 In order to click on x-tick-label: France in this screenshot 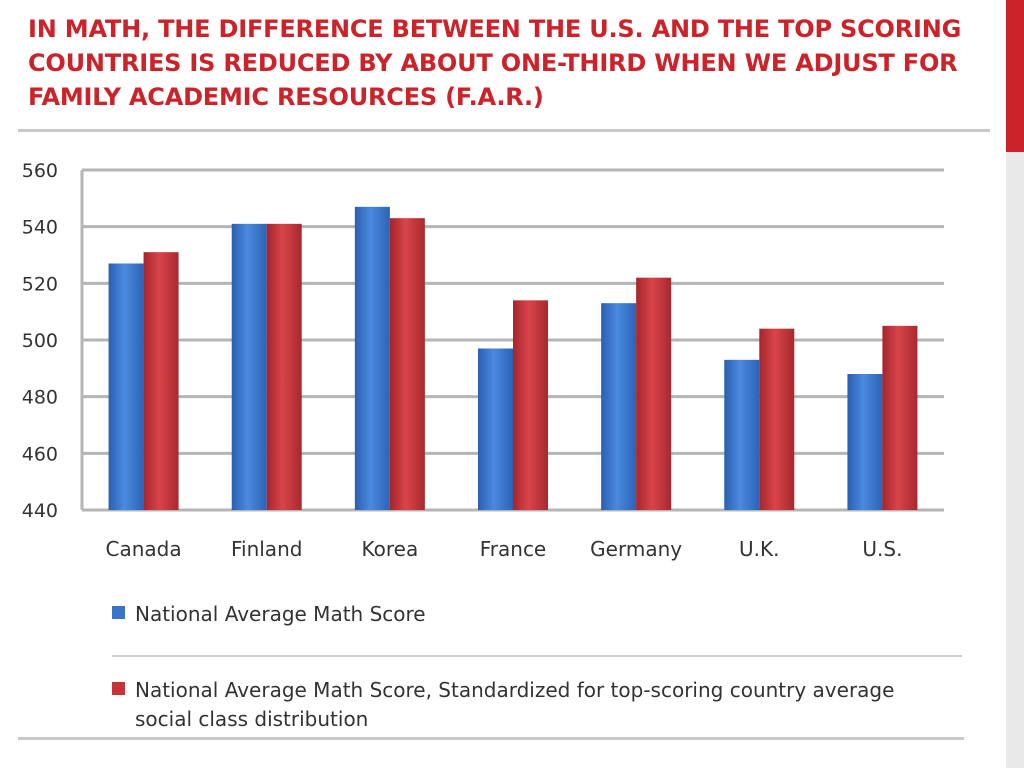, I will do `click(513, 549)`.